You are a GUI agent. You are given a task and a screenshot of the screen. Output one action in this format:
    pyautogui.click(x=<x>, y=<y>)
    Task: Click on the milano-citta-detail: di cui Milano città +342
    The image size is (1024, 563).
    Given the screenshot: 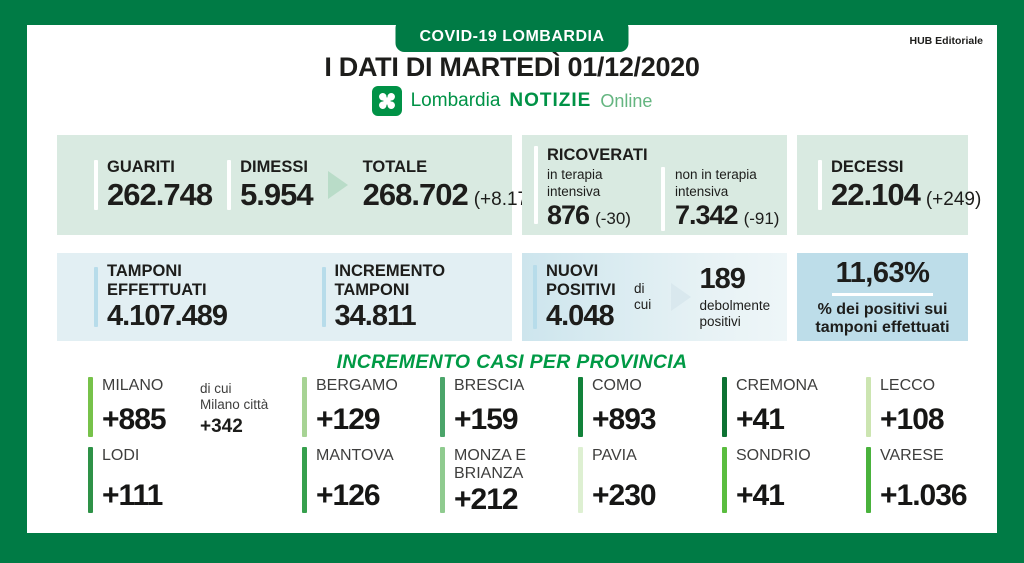 What is the action you would take?
    pyautogui.click(x=234, y=409)
    